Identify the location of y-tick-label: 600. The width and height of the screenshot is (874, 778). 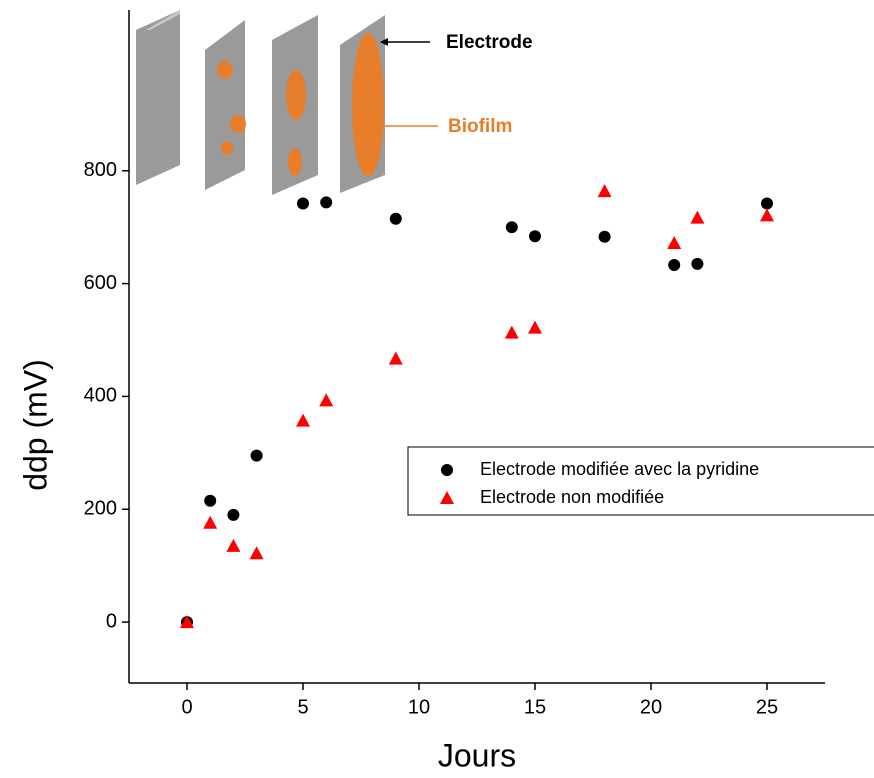
(100, 283).